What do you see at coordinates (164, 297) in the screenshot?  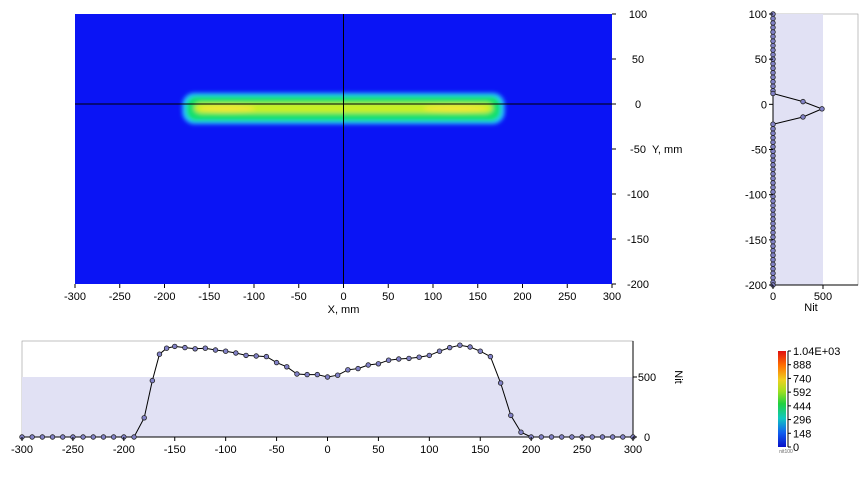 I see `heatmap-x-tick-label: -200` at bounding box center [164, 297].